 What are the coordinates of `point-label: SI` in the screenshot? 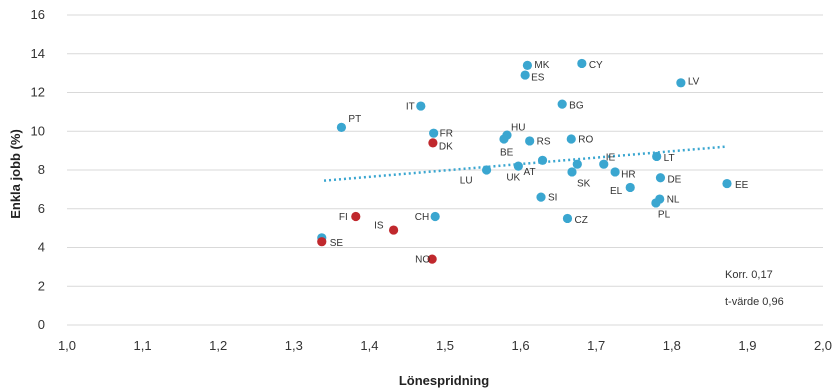 It's located at (552, 198).